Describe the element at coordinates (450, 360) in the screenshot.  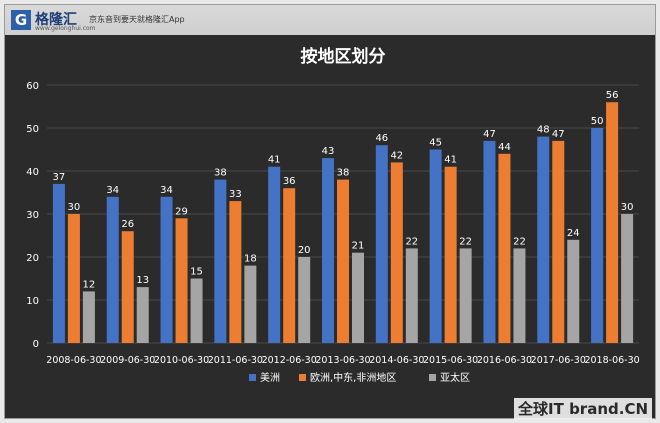
I see `x-tick-label: 2015-06-30` at that location.